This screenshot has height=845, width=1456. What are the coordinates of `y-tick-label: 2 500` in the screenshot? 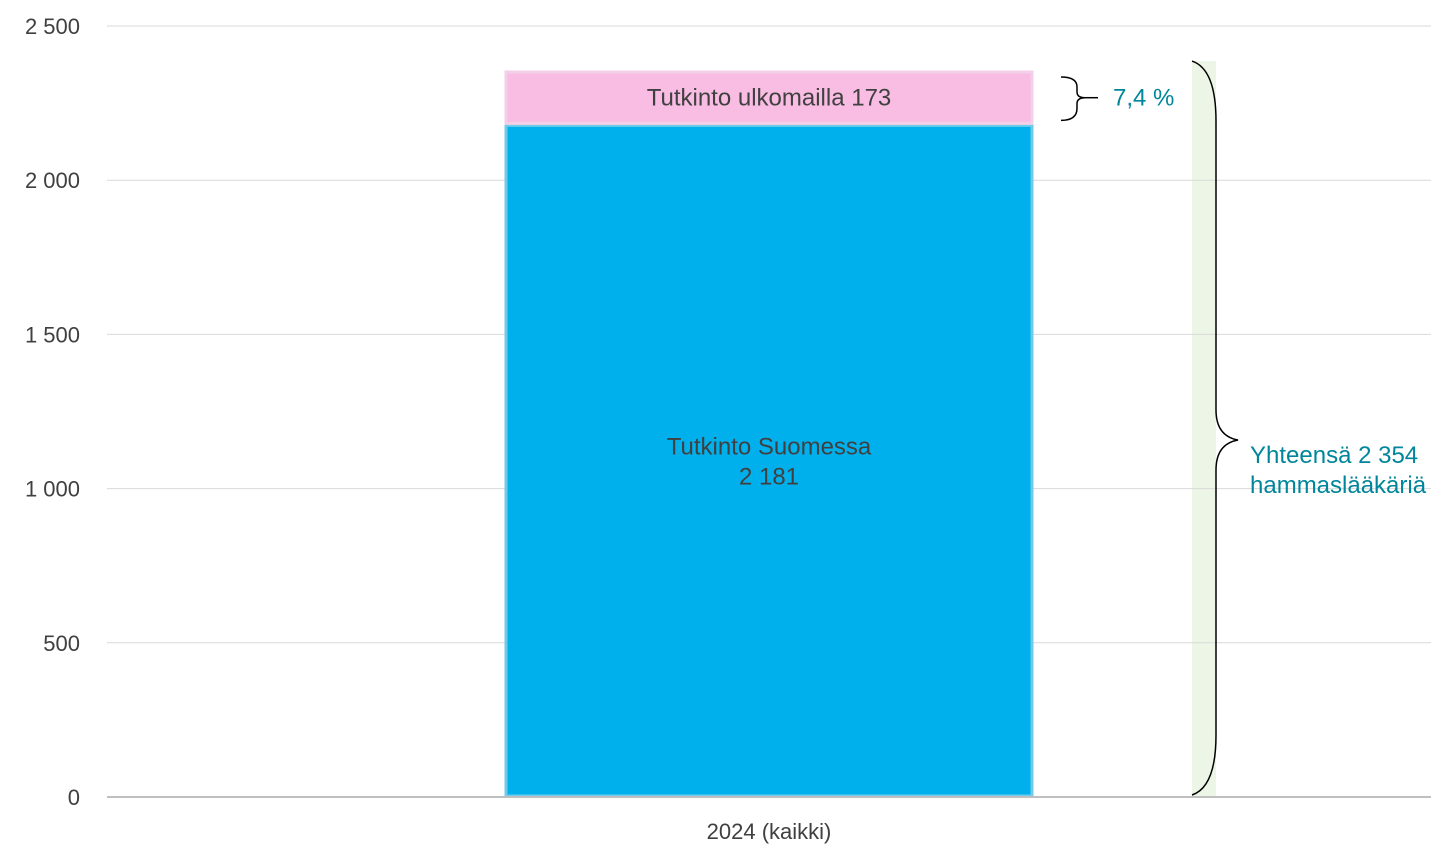 It's located at (52, 26).